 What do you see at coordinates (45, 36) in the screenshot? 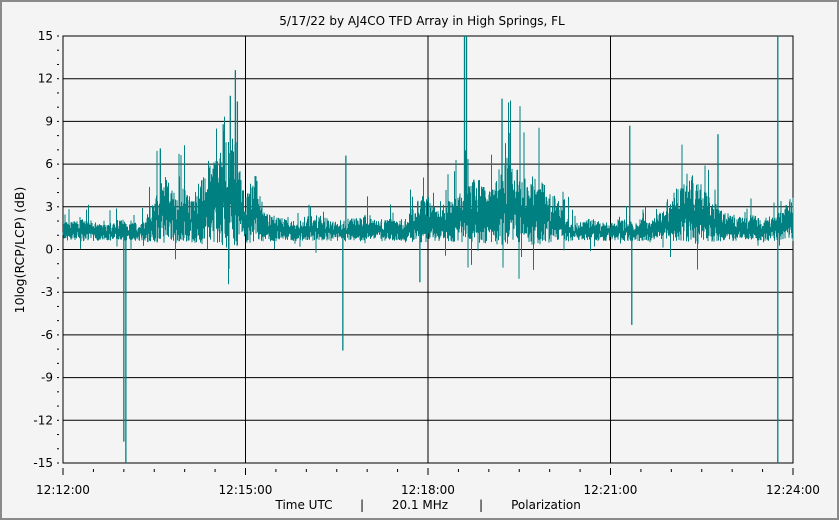
I see `y-tick-label: 15` at bounding box center [45, 36].